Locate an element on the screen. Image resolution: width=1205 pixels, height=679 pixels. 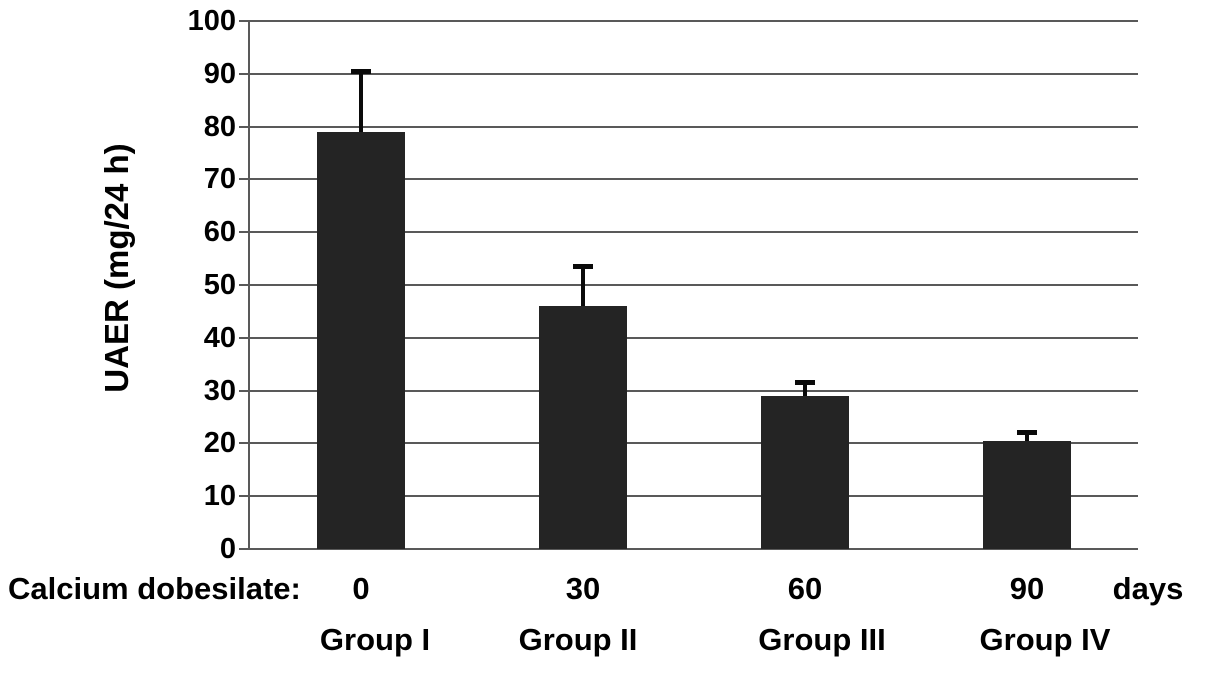
y-tick-label: 80 is located at coordinates (219, 126).